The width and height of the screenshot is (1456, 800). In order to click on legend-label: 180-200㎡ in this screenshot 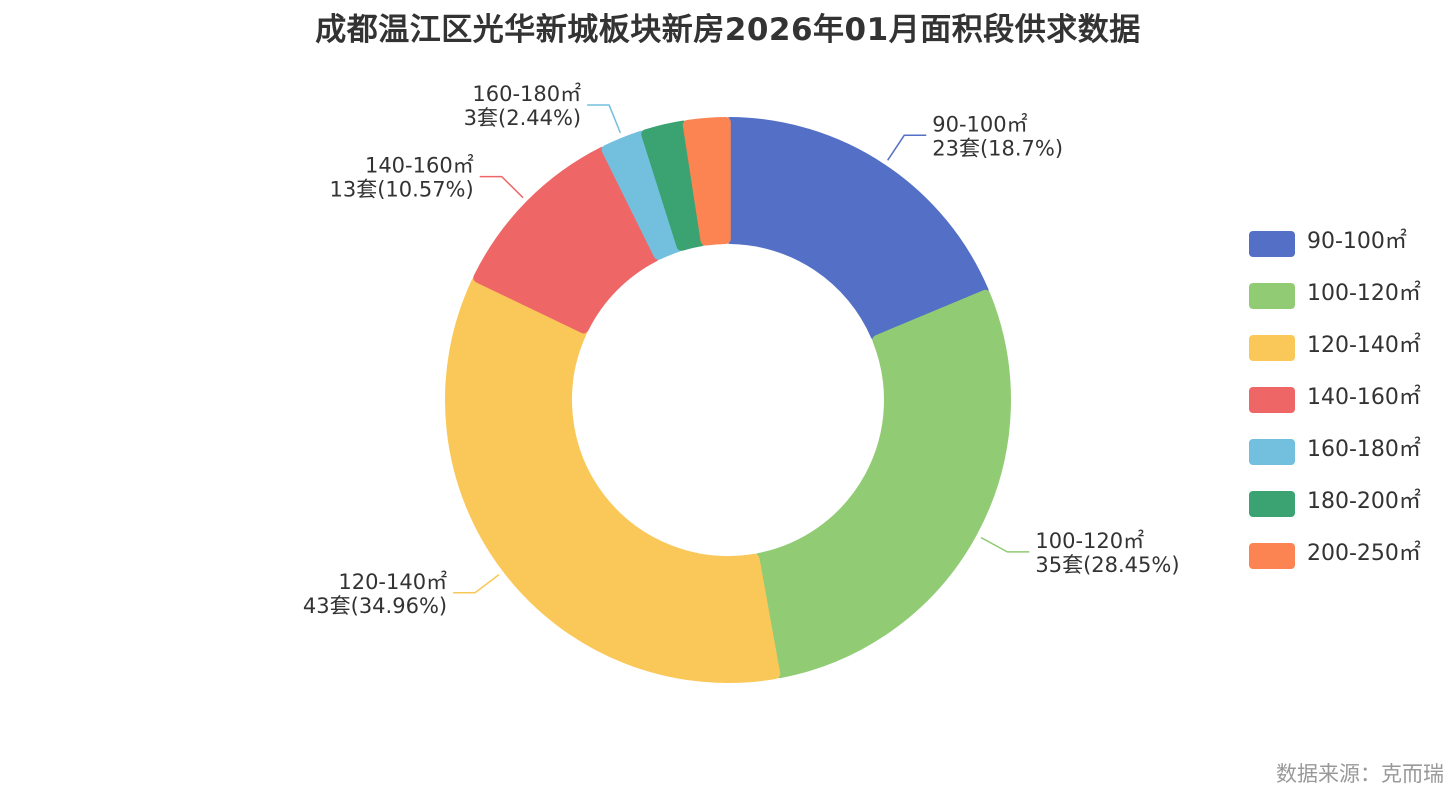, I will do `click(1364, 501)`.